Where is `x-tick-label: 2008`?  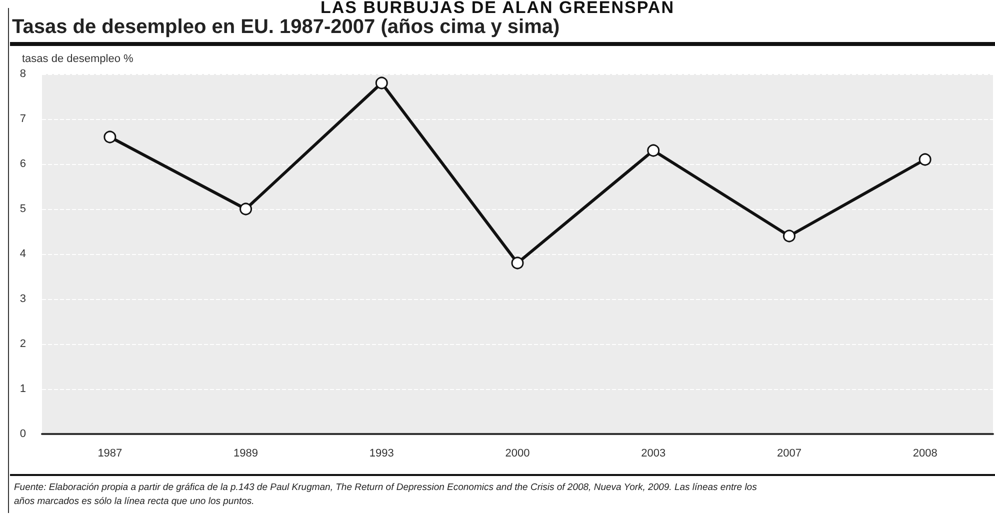 x-tick-label: 2008 is located at coordinates (925, 454).